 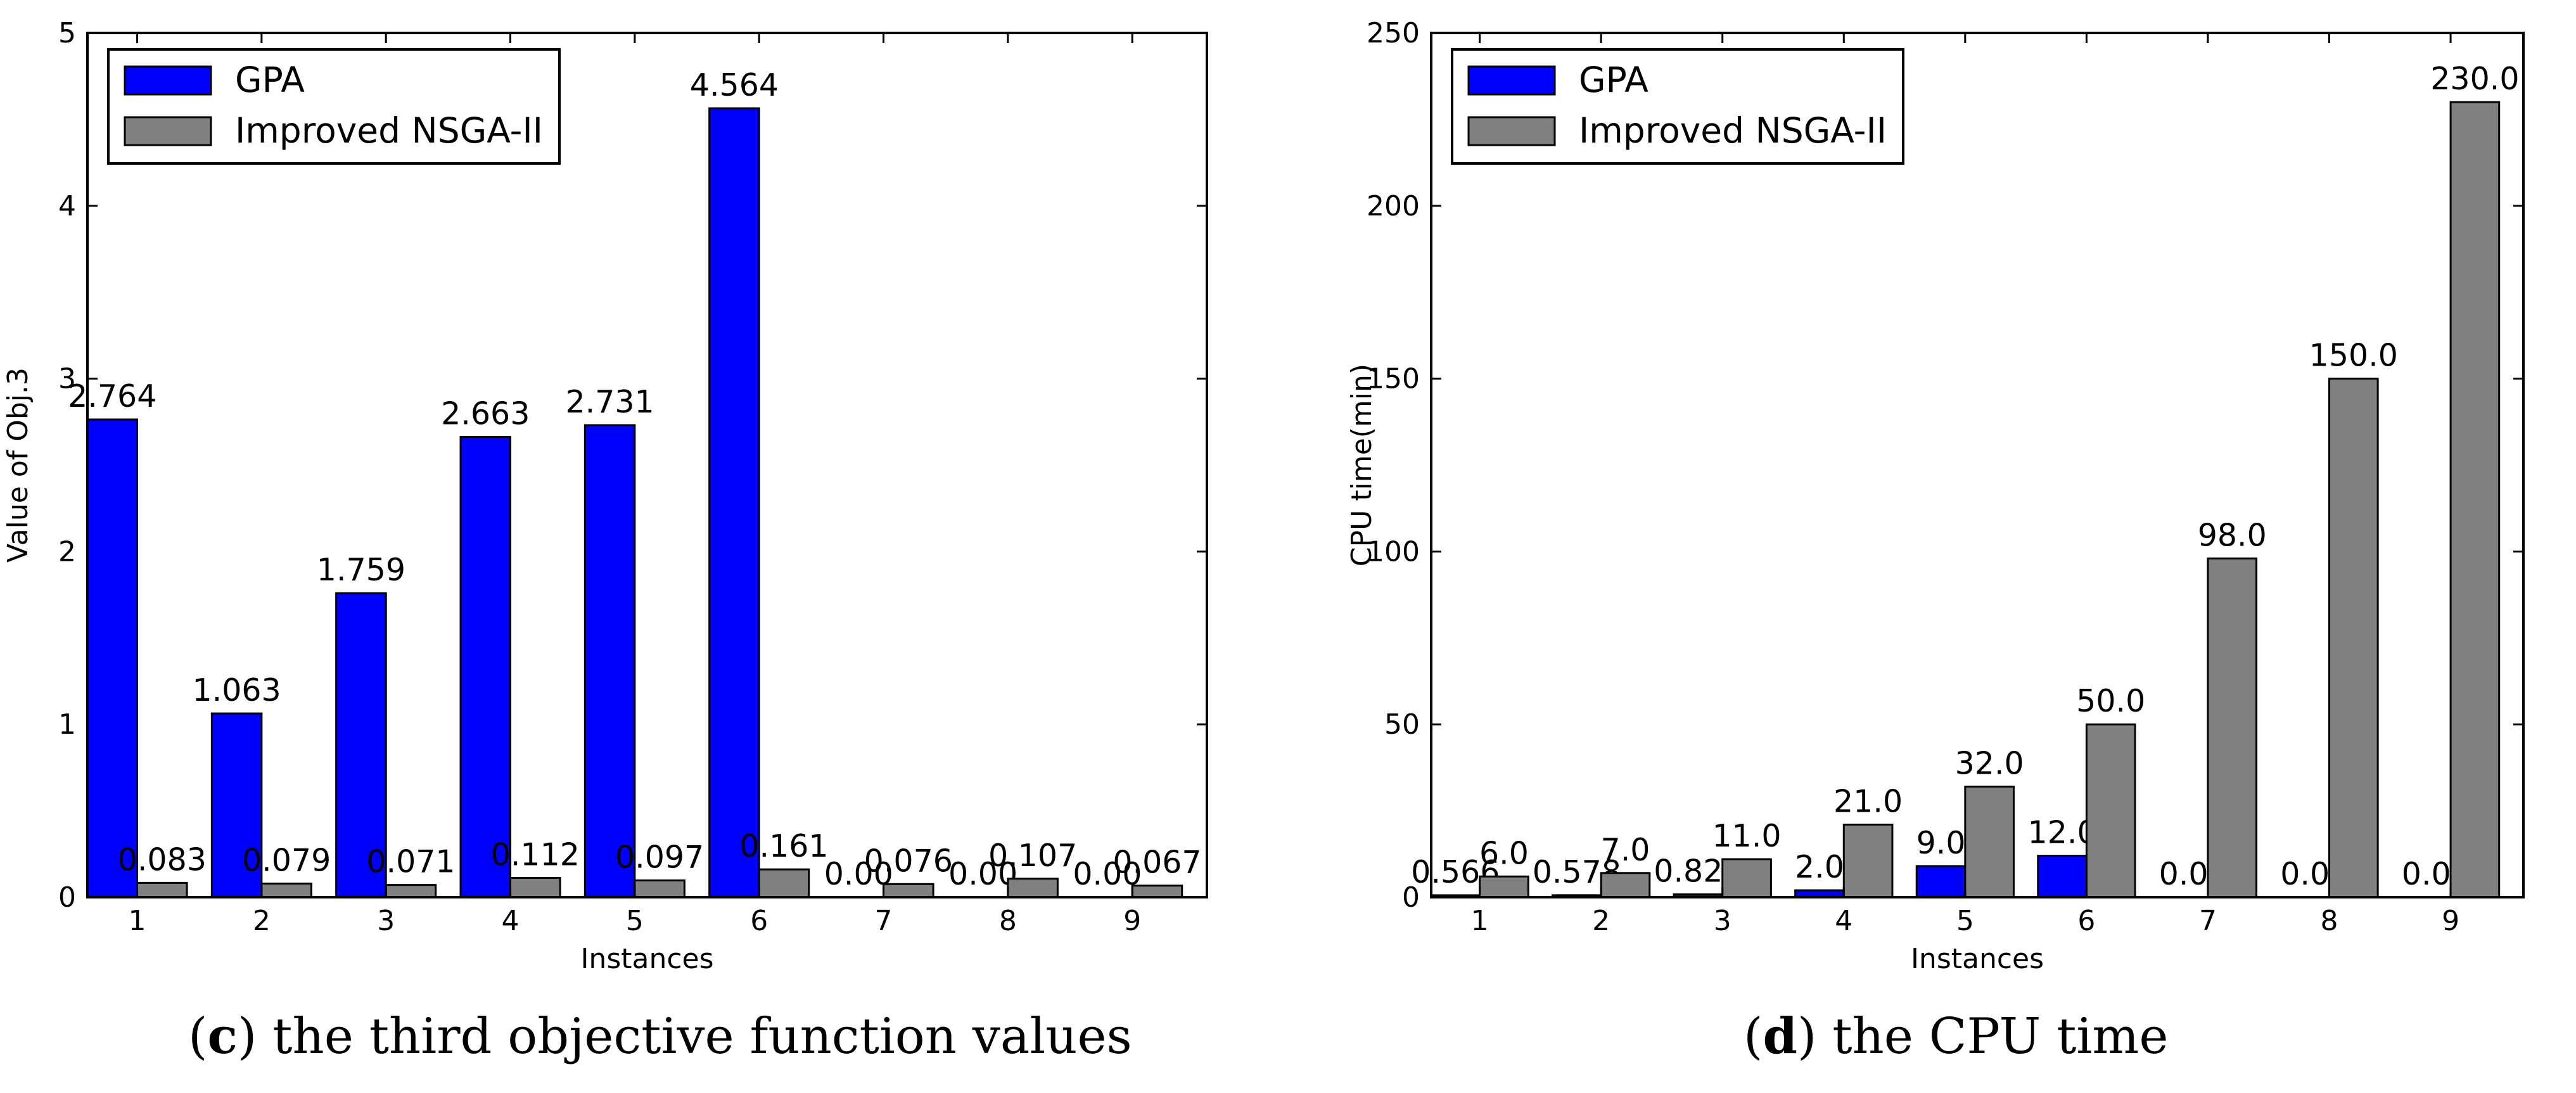 I want to click on data-label-gpa-6: 12.0, so click(x=2062, y=833).